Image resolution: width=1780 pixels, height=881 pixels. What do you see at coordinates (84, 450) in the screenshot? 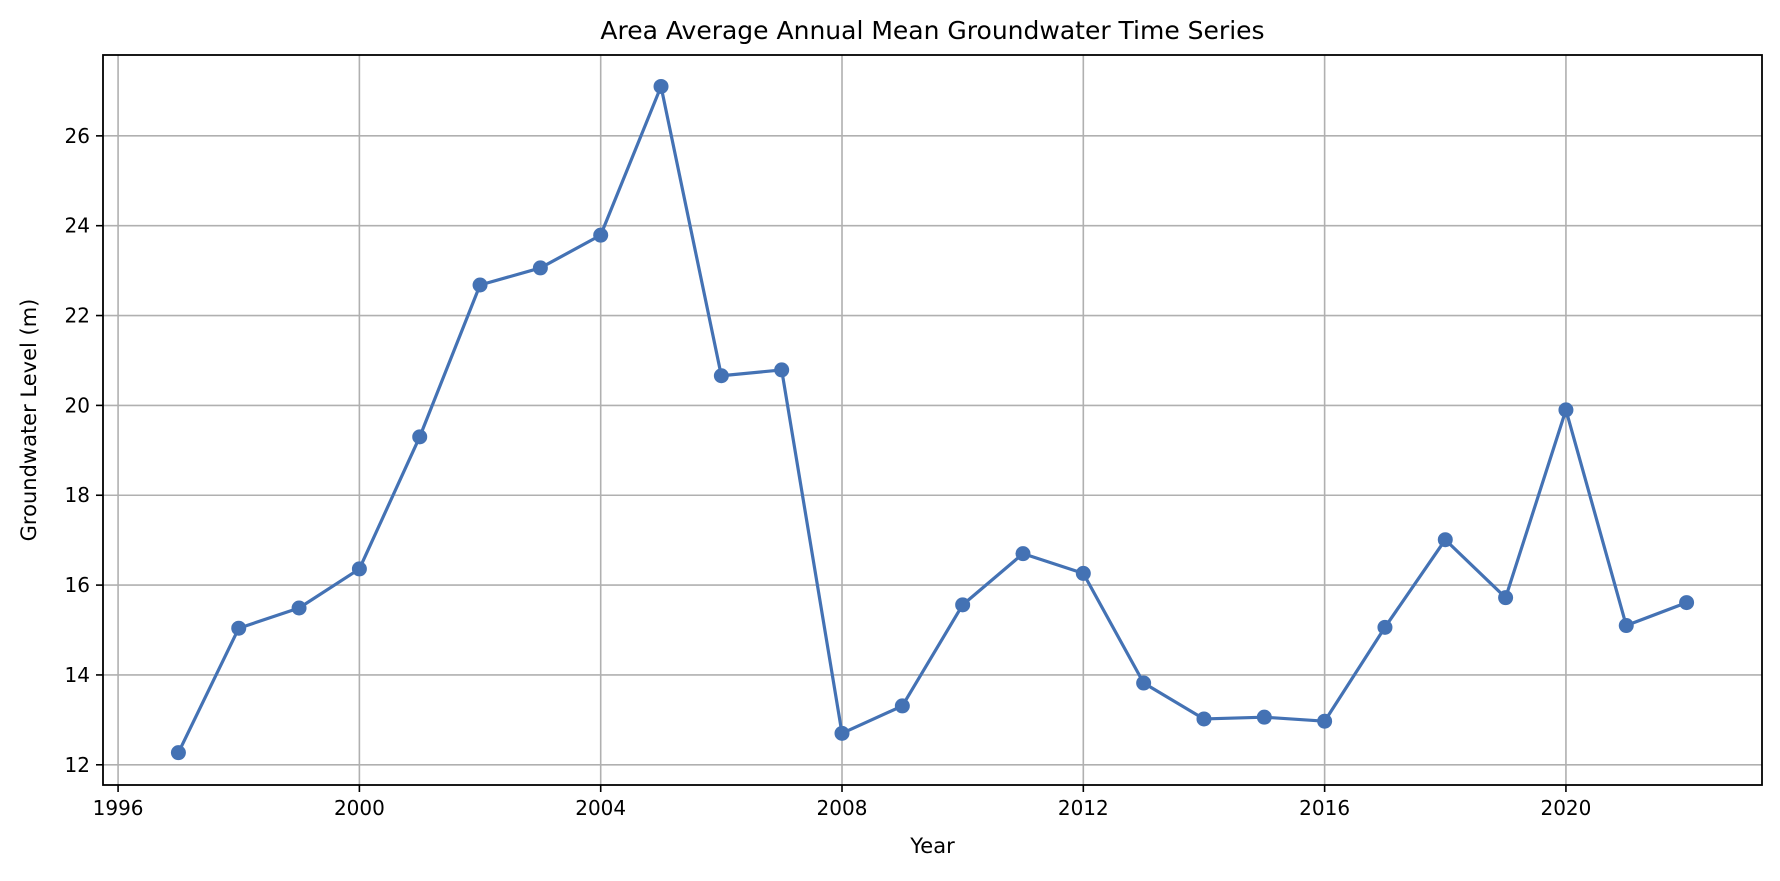
I see `y-axis-ticks: 12 14 16 18 20 22 24 26` at bounding box center [84, 450].